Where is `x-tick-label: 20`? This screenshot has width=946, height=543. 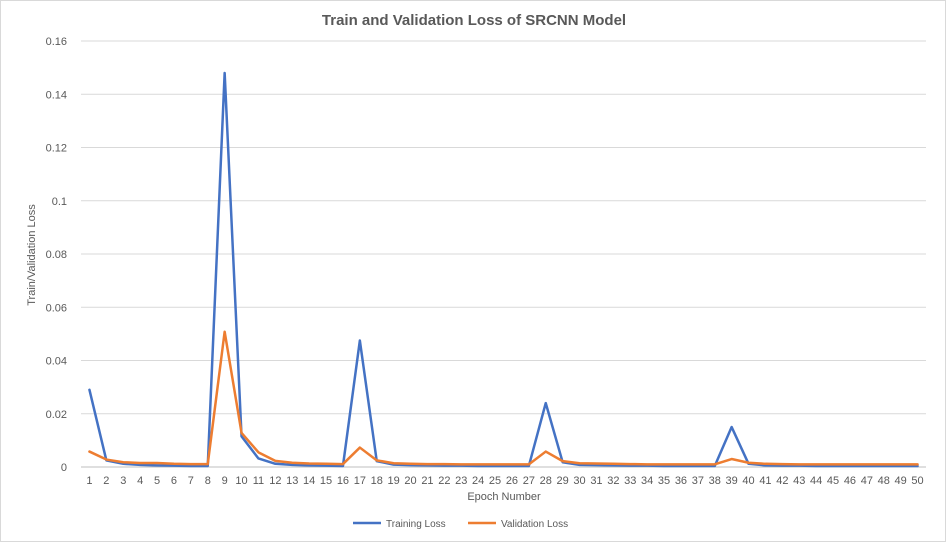 x-tick-label: 20 is located at coordinates (410, 481).